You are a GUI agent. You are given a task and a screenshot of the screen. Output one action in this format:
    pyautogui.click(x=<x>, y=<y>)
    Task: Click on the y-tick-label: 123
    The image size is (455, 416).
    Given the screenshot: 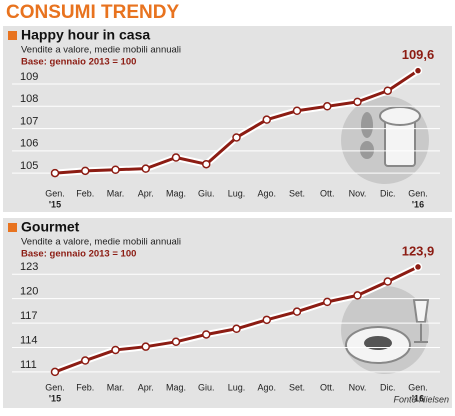 What is the action you would take?
    pyautogui.click(x=29, y=267)
    